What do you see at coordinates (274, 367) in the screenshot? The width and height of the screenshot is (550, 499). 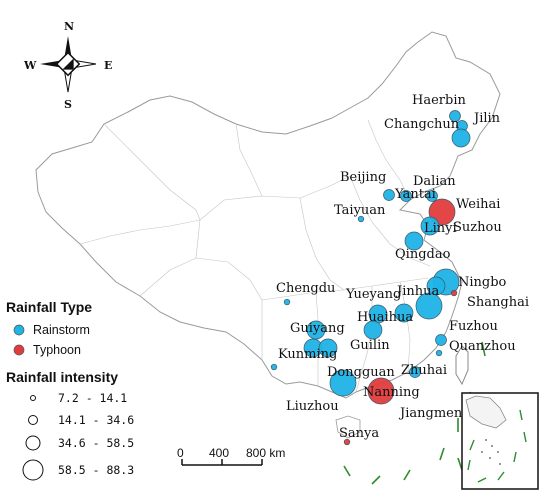 I see `jiangmen-marker` at bounding box center [274, 367].